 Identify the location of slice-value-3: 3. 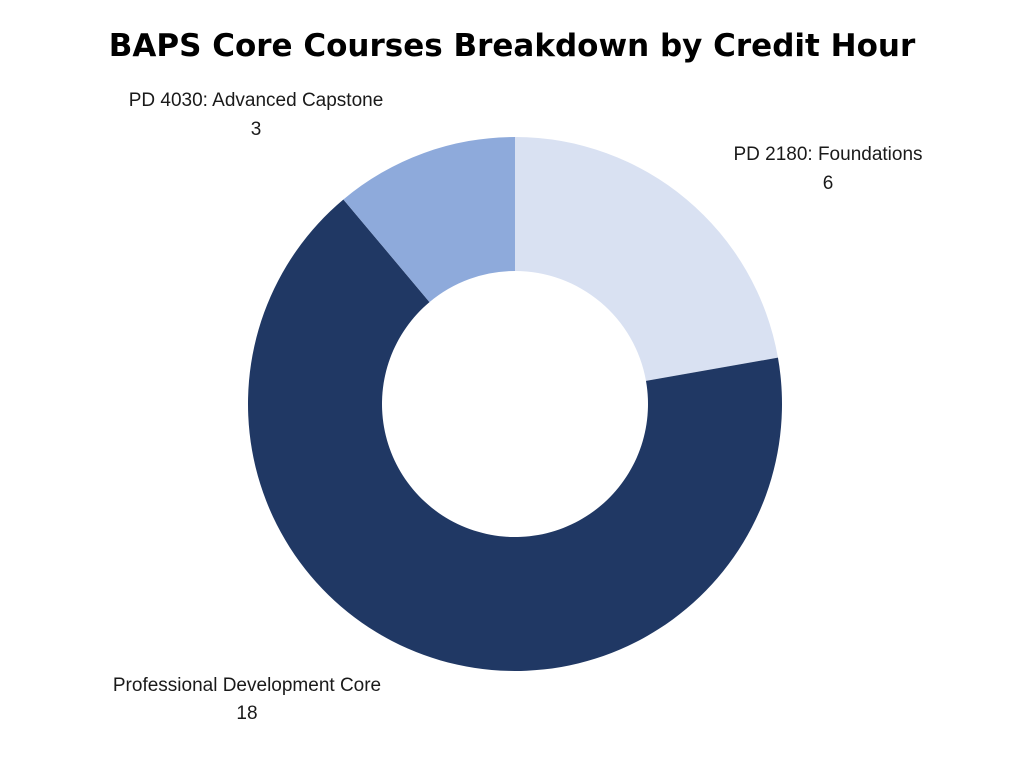
(256, 129).